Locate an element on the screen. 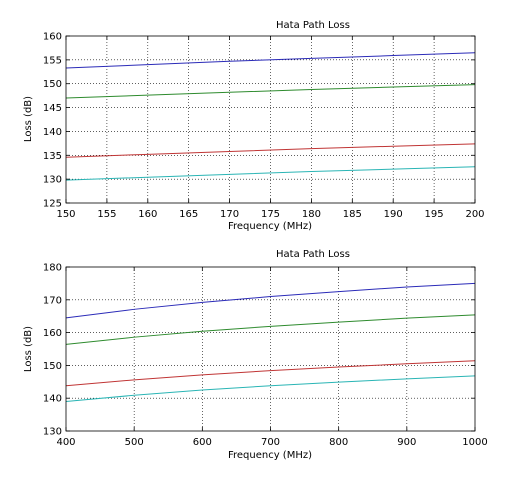 This screenshot has height=485, width=525. chart-2-xtick-label: 700 is located at coordinates (270, 442).